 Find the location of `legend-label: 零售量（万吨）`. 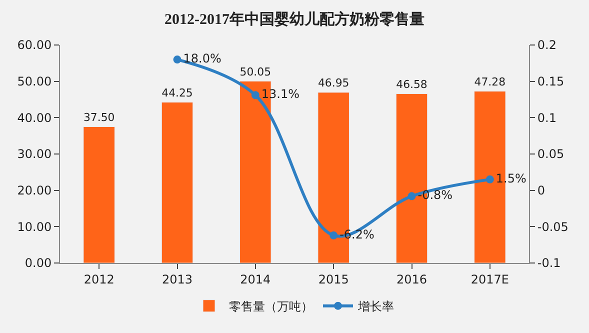

legend-label: 零售量（万吨） is located at coordinates (271, 307).